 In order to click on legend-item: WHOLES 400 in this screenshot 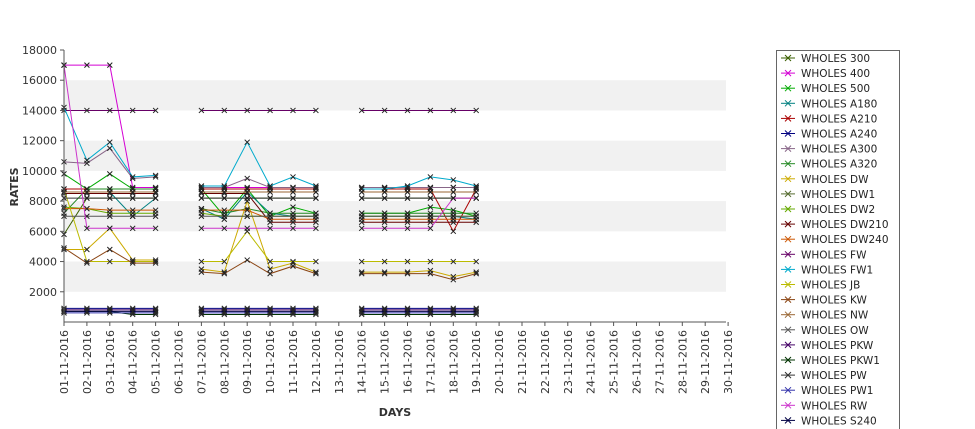, I will do `click(825, 74)`.